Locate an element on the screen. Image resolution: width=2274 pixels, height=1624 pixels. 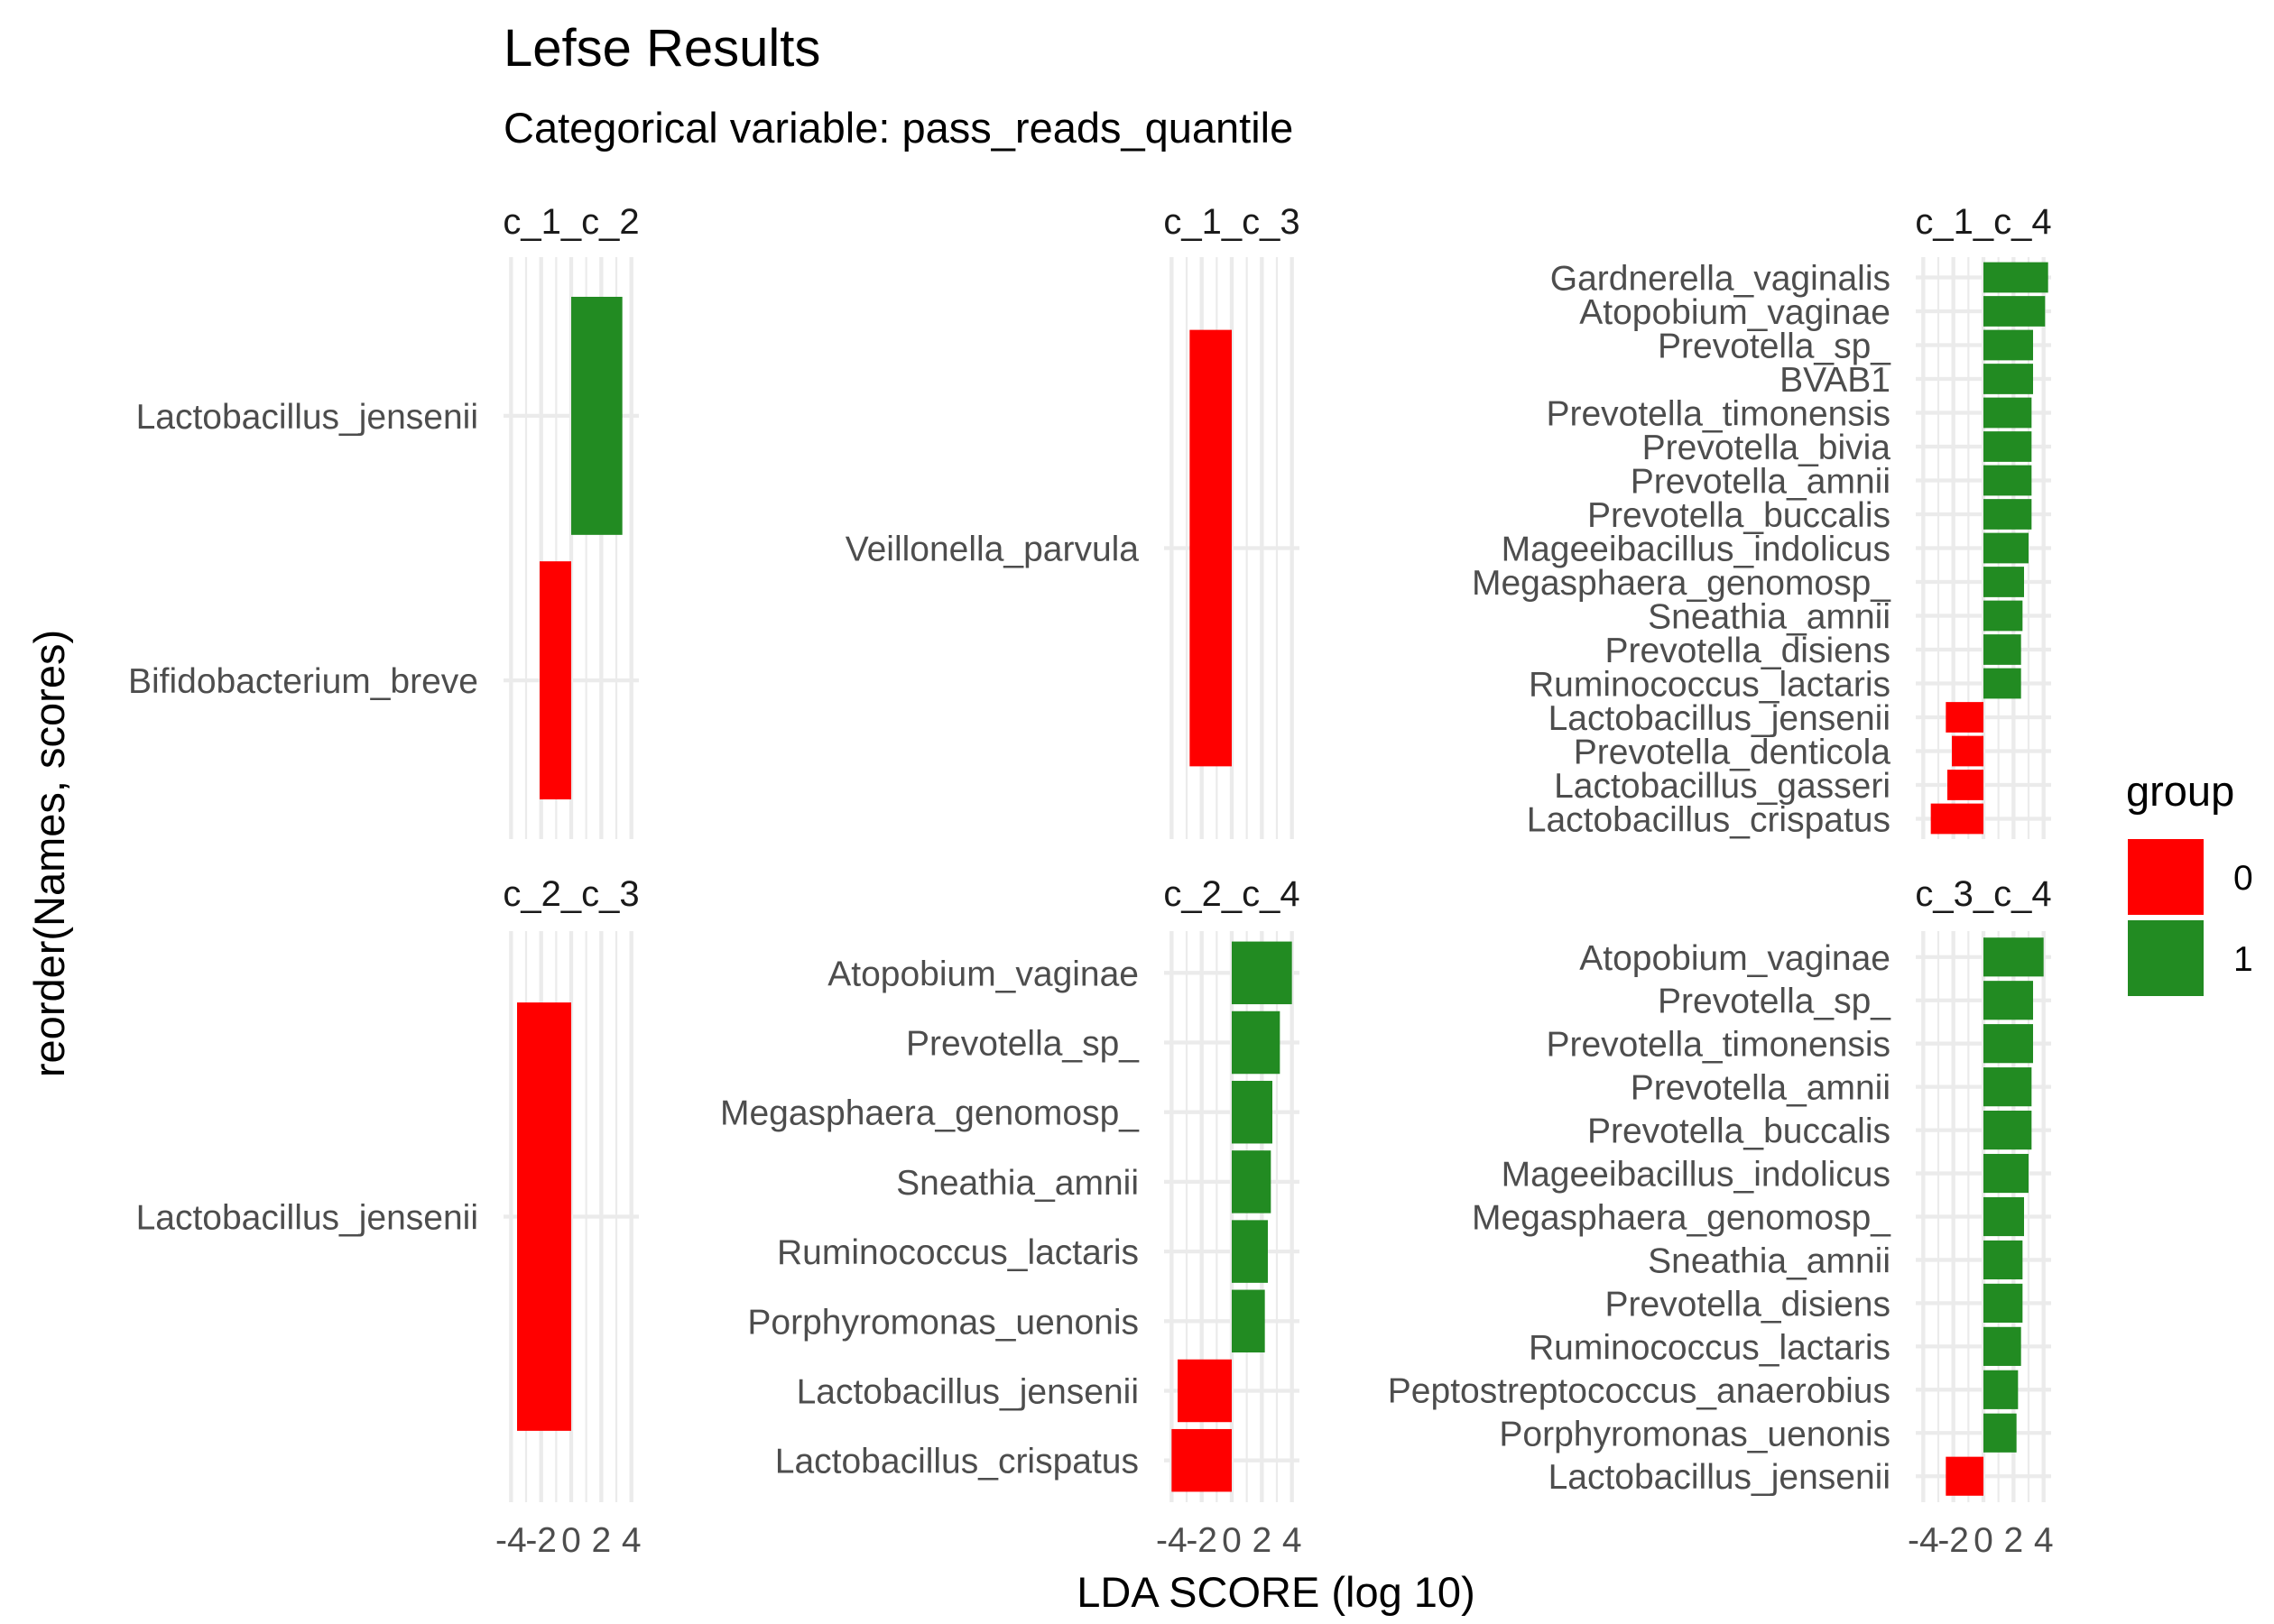
bar-sneathia-amnii is located at coordinates (1251, 1182).